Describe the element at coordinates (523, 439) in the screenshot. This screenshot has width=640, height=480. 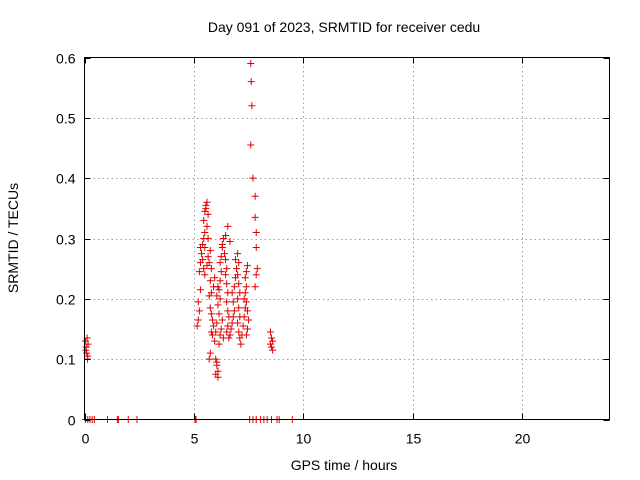
I see `x-tick-label: 20` at that location.